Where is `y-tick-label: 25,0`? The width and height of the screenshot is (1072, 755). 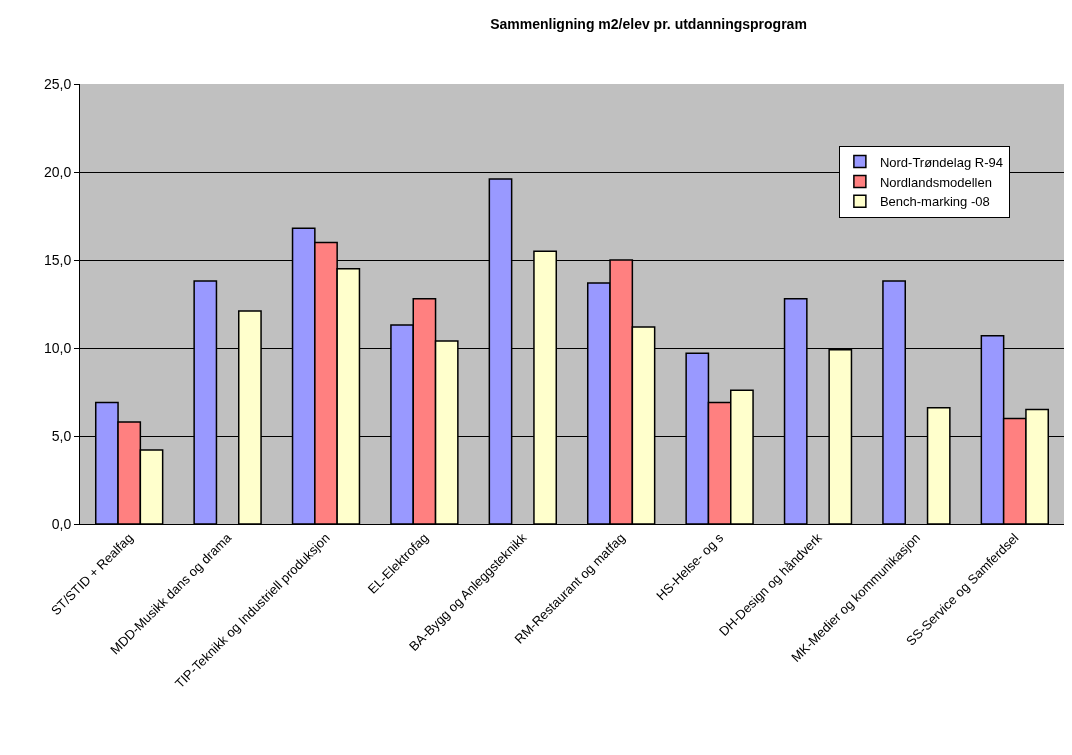 y-tick-label: 25,0 is located at coordinates (57, 83).